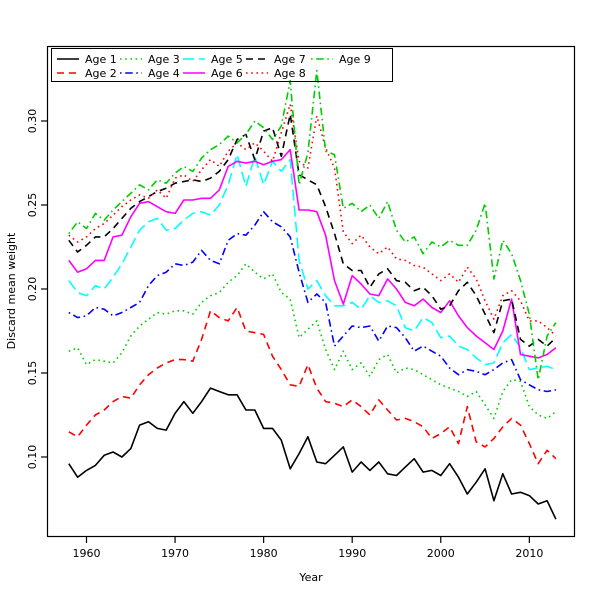 The width and height of the screenshot is (600, 604). Describe the element at coordinates (101, 59) in the screenshot. I see `legend-label-age-1: Age 1` at that location.